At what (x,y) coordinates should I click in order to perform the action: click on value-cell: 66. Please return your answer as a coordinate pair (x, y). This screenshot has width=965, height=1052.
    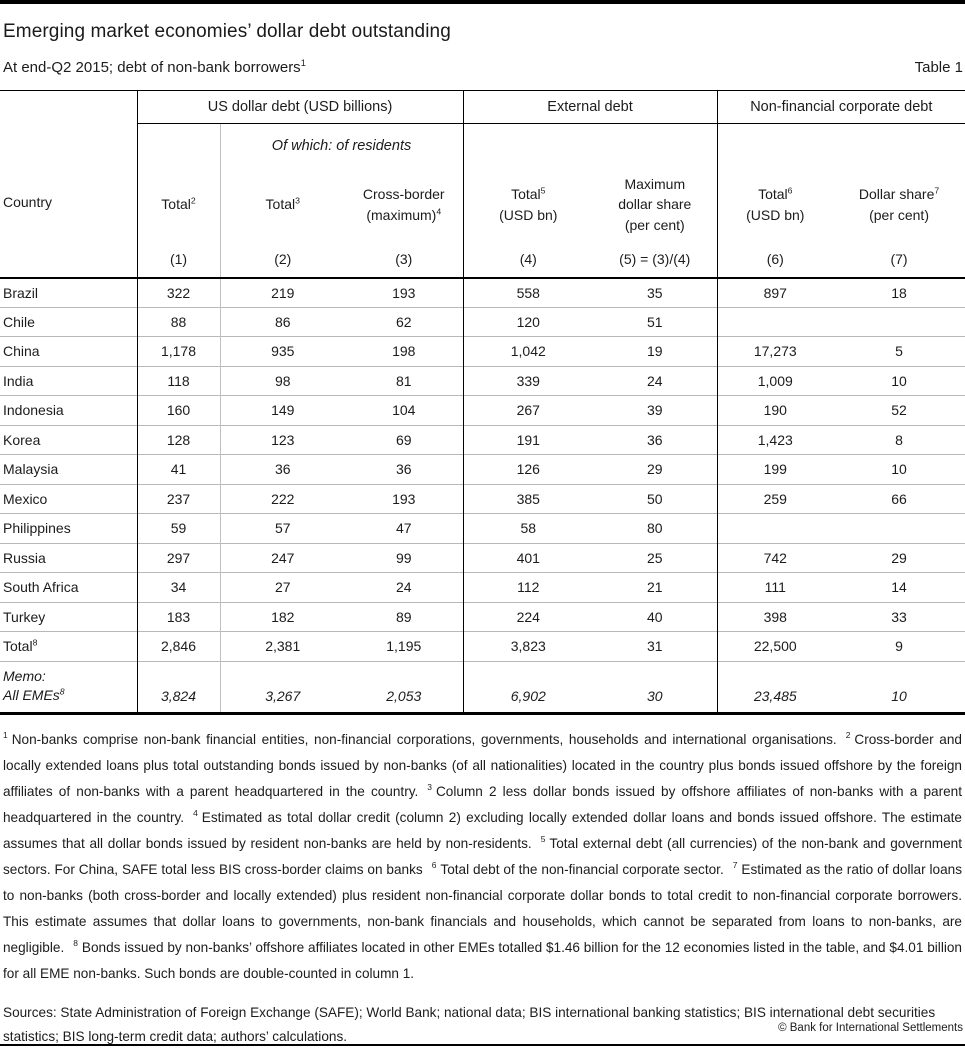
    Looking at the image, I should click on (899, 498).